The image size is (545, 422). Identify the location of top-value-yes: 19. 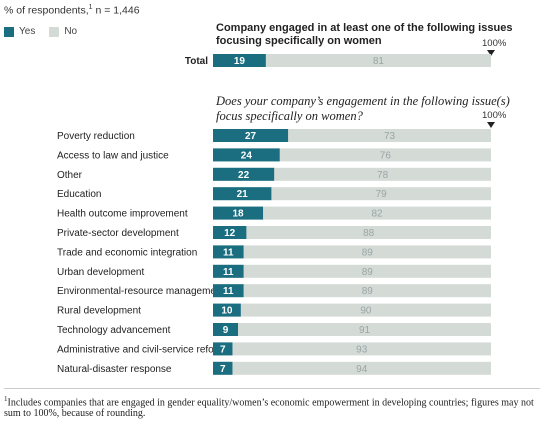
(240, 61).